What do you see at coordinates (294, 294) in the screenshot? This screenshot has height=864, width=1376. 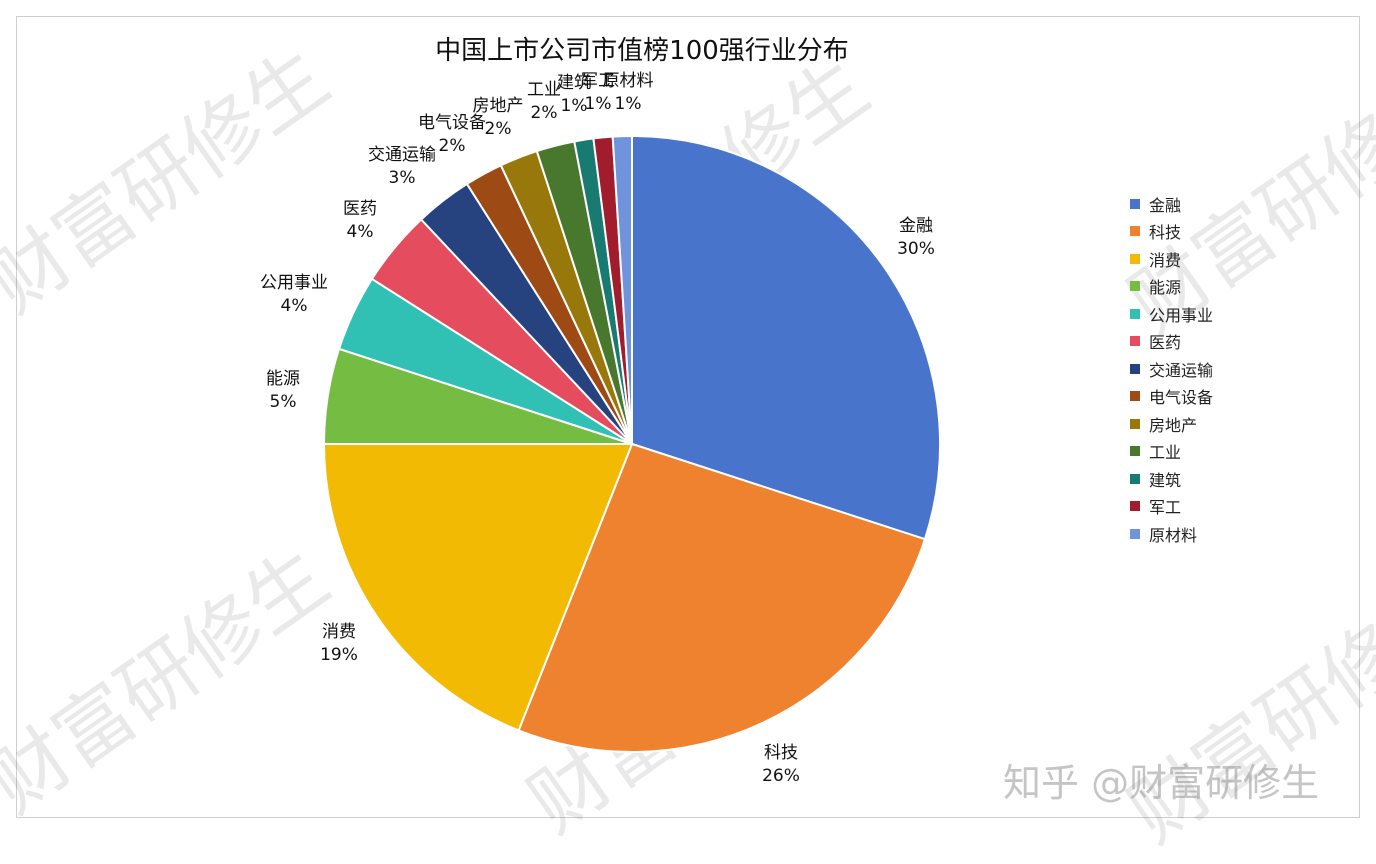 I see `slice-label: 公用事业 4%` at bounding box center [294, 294].